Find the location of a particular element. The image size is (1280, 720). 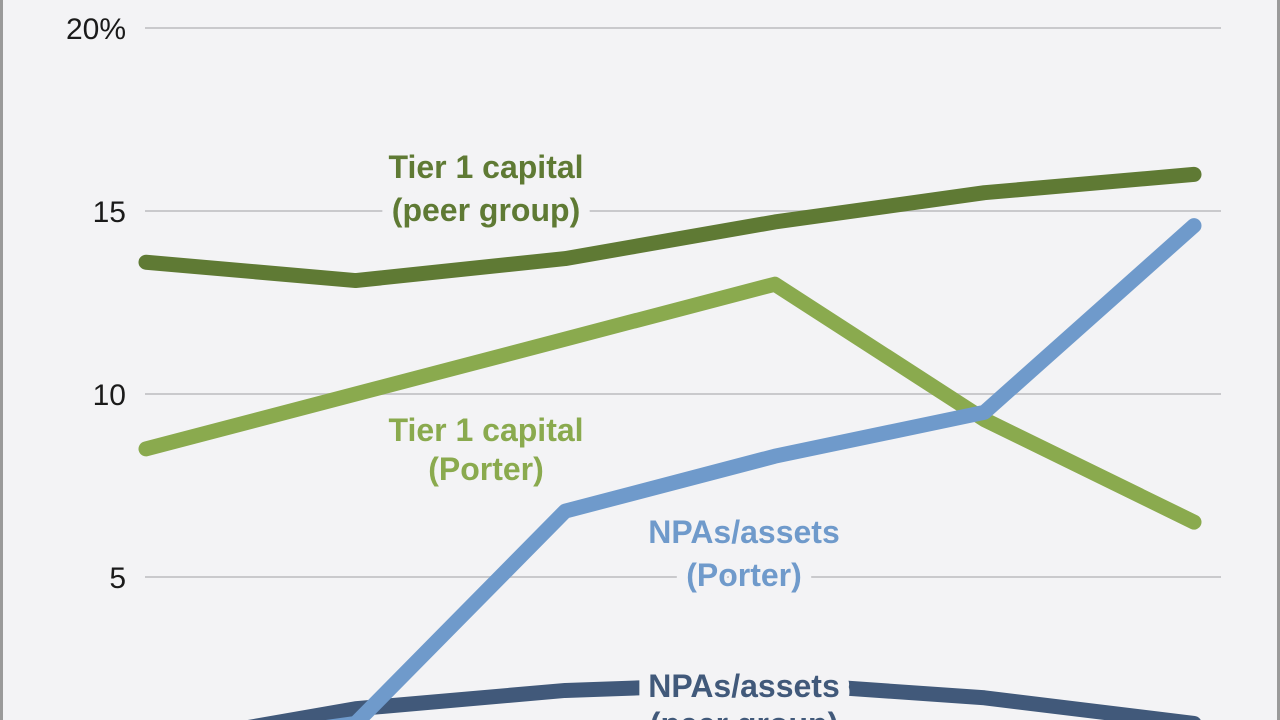

series-label-npas-porter: (Porter) is located at coordinates (744, 575).